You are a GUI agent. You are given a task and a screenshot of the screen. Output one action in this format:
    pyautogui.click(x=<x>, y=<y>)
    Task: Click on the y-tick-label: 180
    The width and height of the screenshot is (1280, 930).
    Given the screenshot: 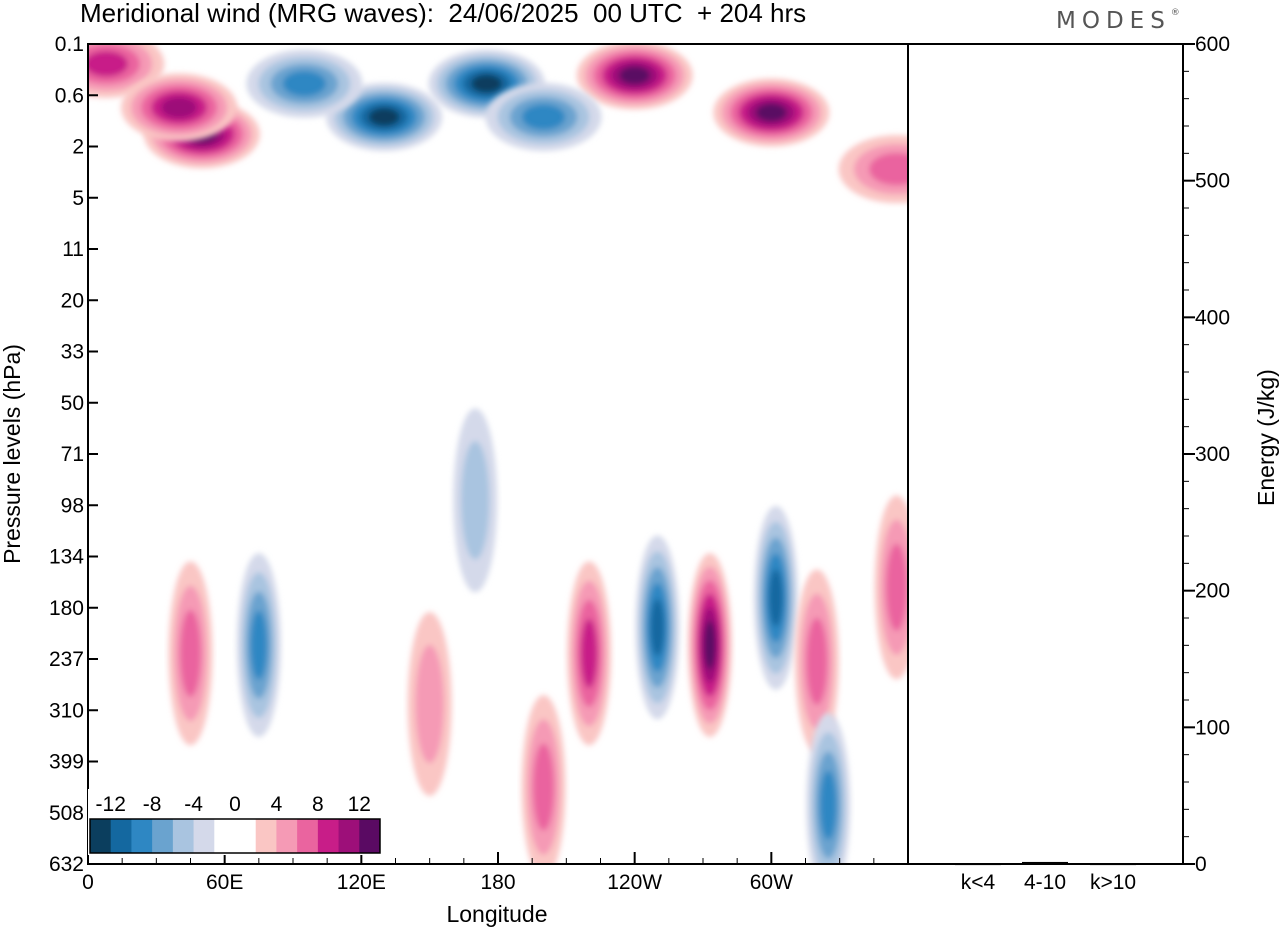 What is the action you would take?
    pyautogui.click(x=66, y=608)
    